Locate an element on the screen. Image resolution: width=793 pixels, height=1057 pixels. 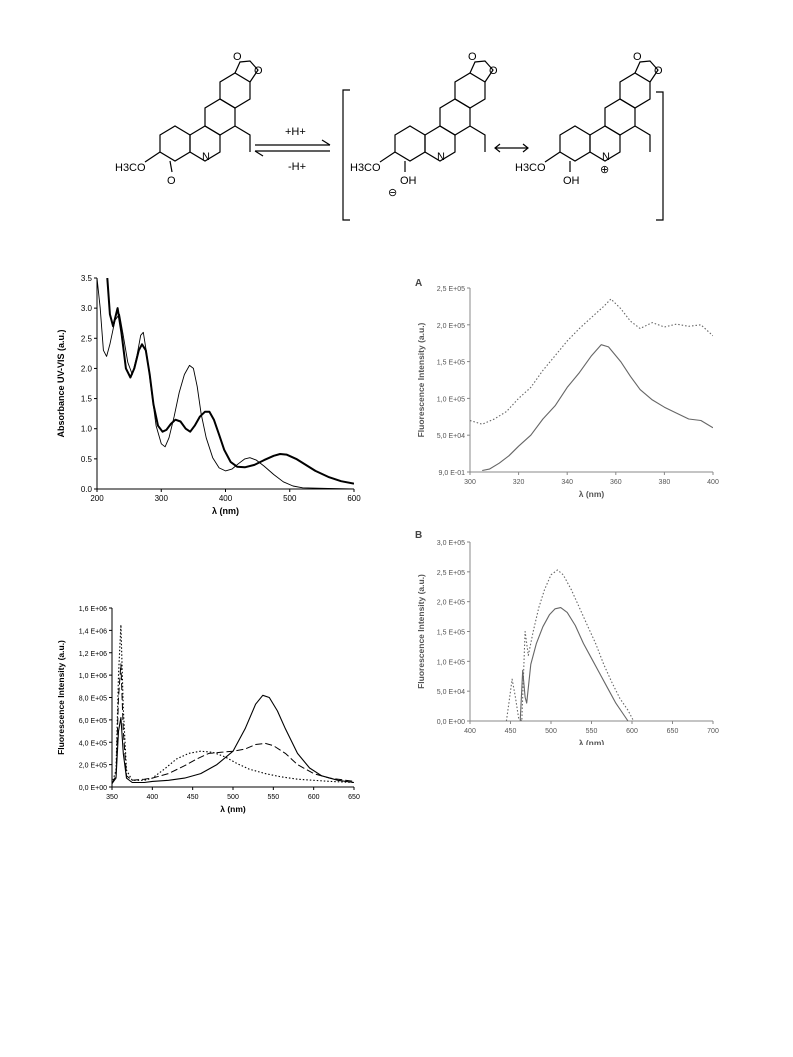
forward-arrow-label: +H+ is located at coordinates (295, 132).